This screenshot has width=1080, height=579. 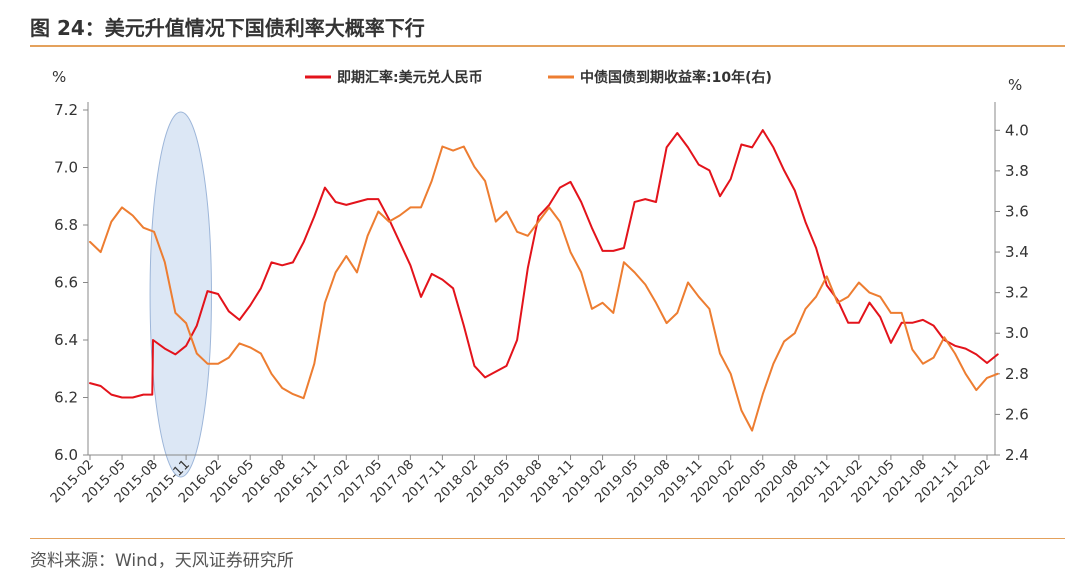 What do you see at coordinates (59, 77) in the screenshot?
I see `left-axis-unit: %` at bounding box center [59, 77].